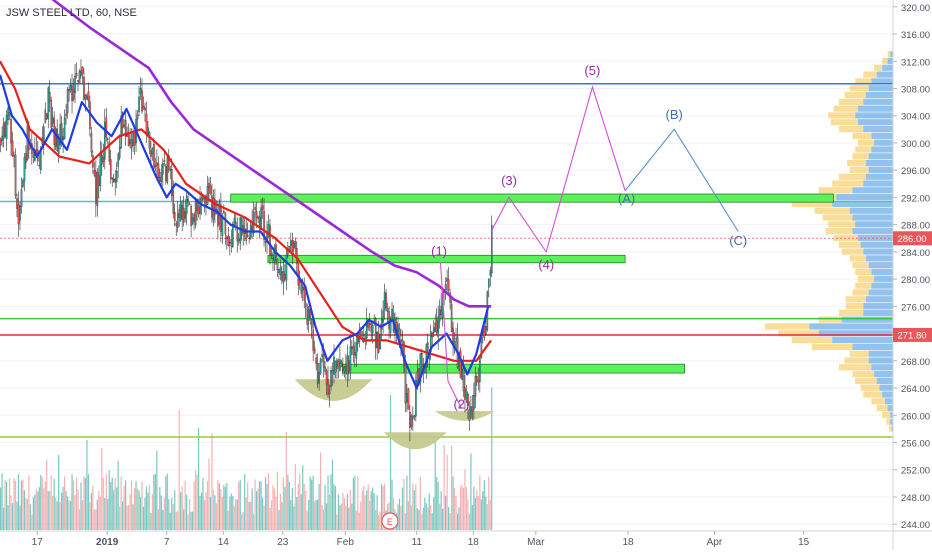 The height and width of the screenshot is (555, 932). Describe the element at coordinates (450, 335) in the screenshot. I see `wave-2-leg` at that location.